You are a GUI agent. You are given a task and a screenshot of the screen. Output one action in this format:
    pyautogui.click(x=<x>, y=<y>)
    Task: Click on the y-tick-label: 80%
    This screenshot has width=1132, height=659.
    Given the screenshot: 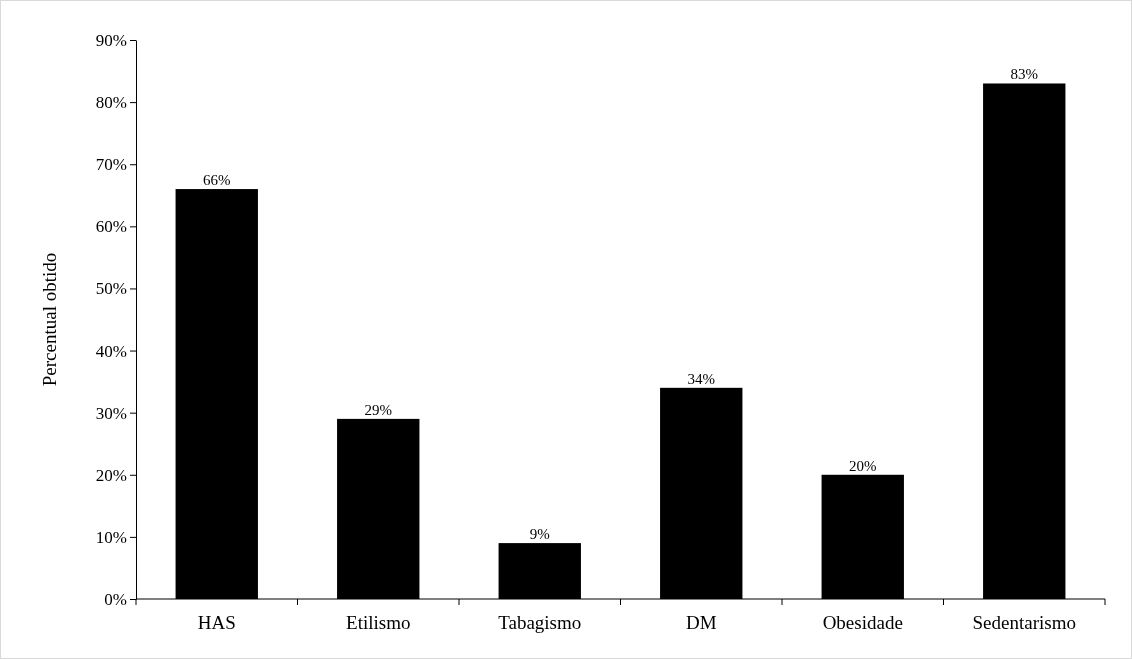 What is the action you would take?
    pyautogui.click(x=111, y=103)
    